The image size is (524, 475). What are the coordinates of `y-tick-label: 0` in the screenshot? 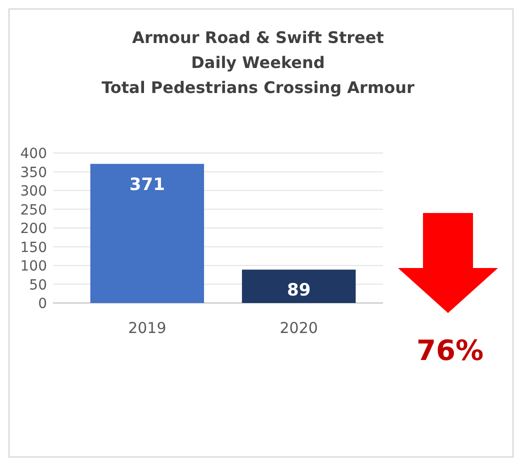 It's located at (42, 304).